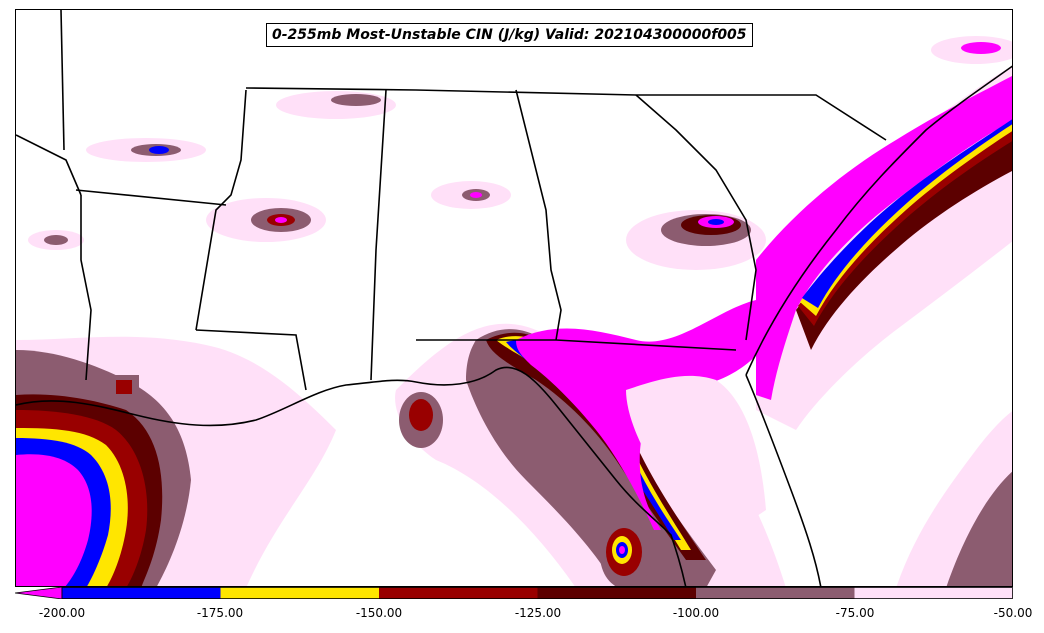 The height and width of the screenshot is (633, 1044). Describe the element at coordinates (176, 461) in the screenshot. I see `western-gulf-cin-region` at that location.